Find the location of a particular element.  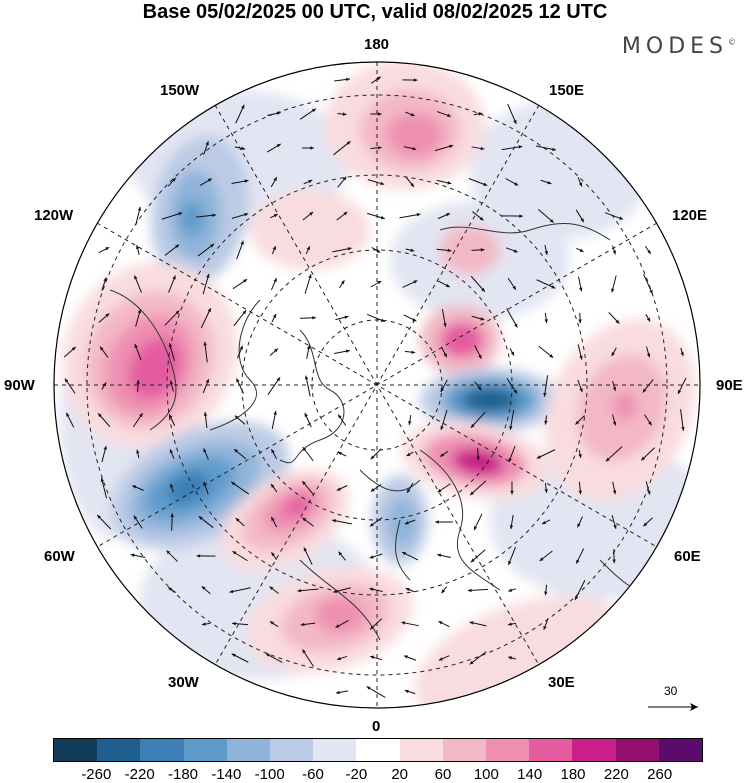

colorbar is located at coordinates (378, 750).